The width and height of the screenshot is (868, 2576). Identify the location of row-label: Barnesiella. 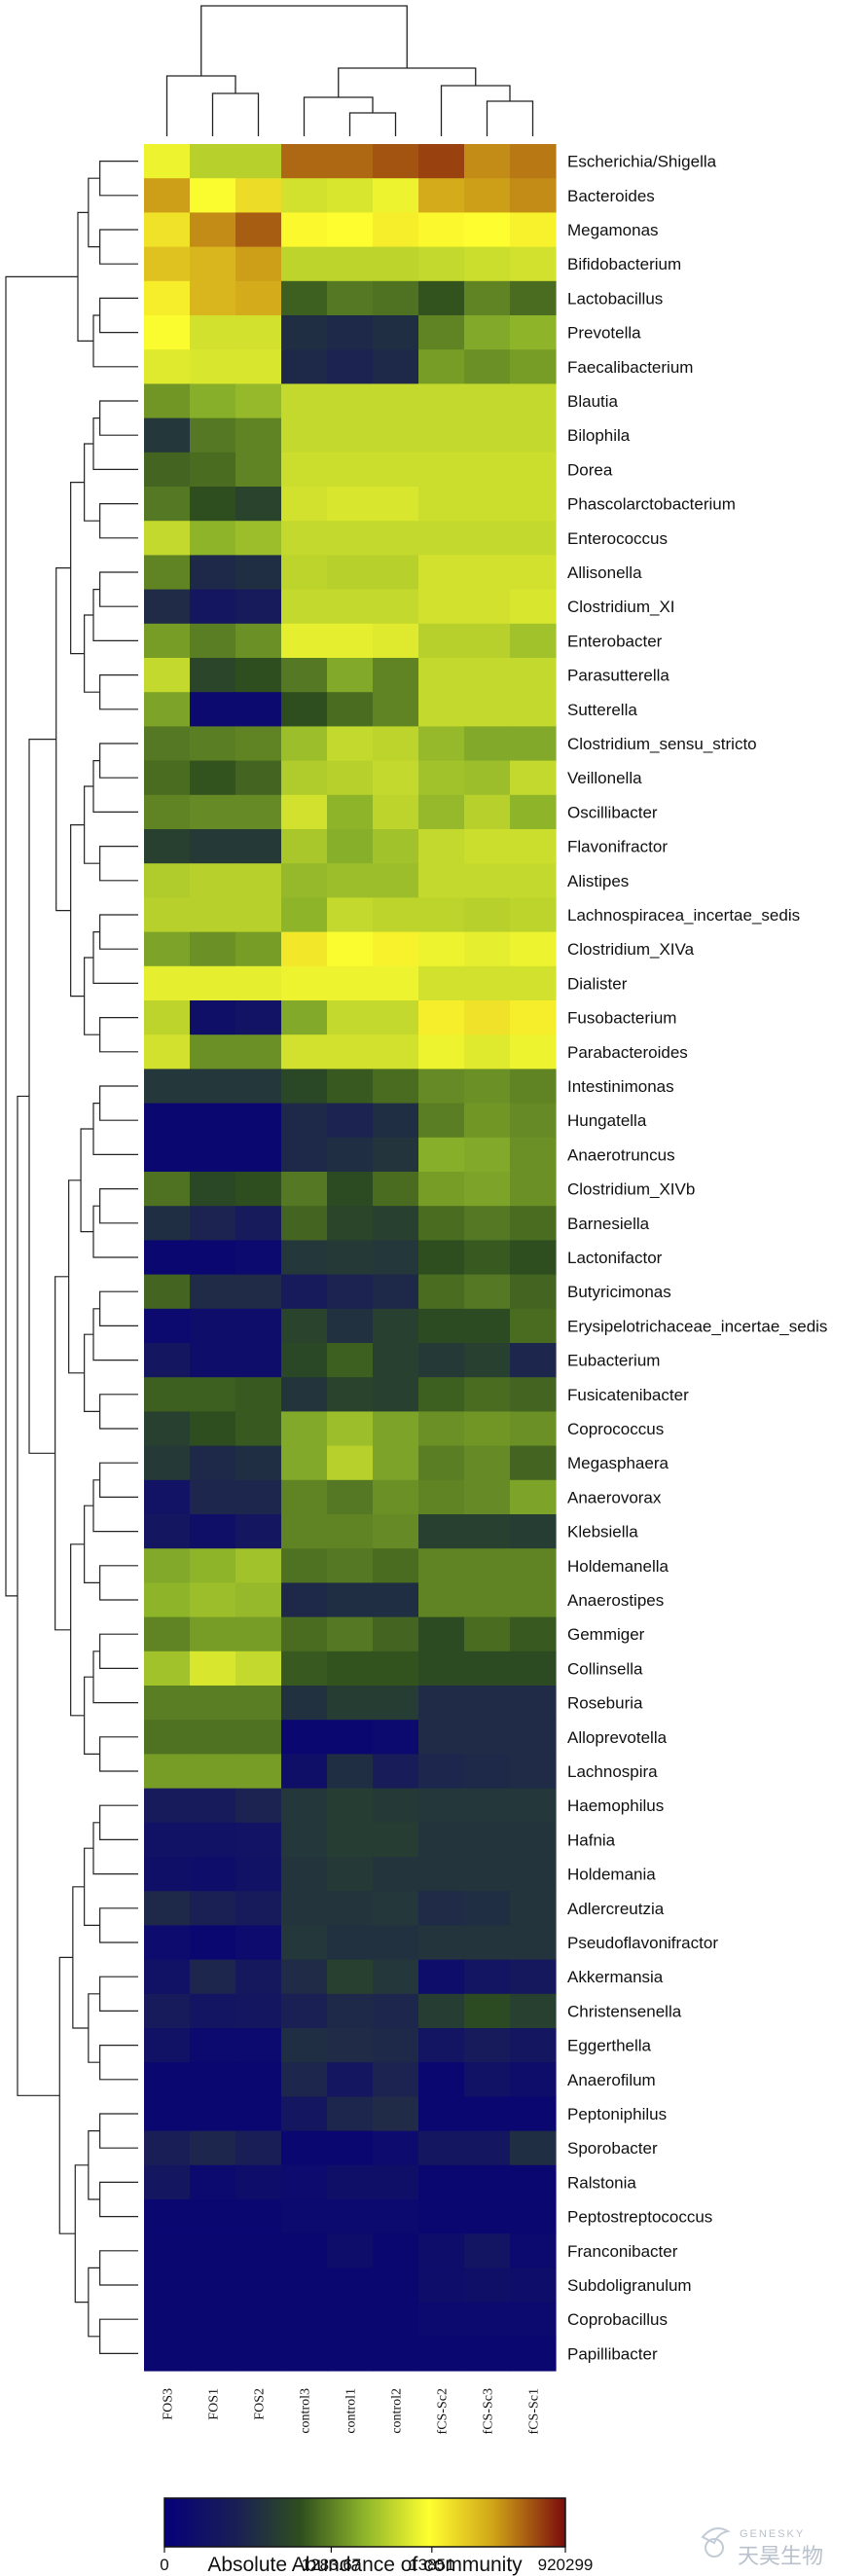
(609, 1224).